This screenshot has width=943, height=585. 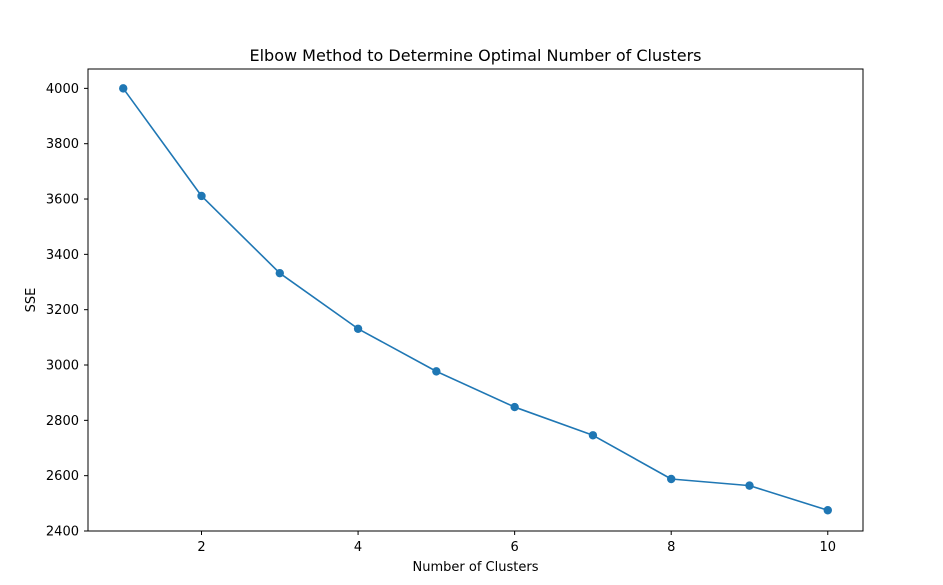 I want to click on y-tick-label: 2400, so click(x=62, y=532).